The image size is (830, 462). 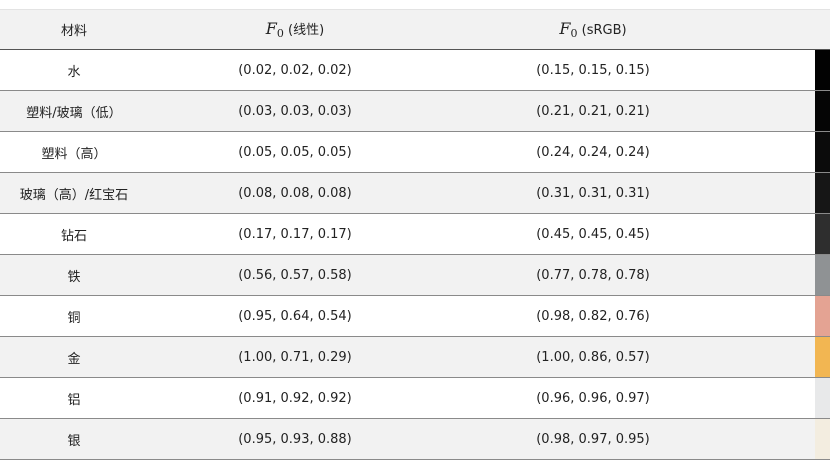 What do you see at coordinates (593, 275) in the screenshot?
I see `f0-srgb-cell: (0.77, 0.78, 0.78)` at bounding box center [593, 275].